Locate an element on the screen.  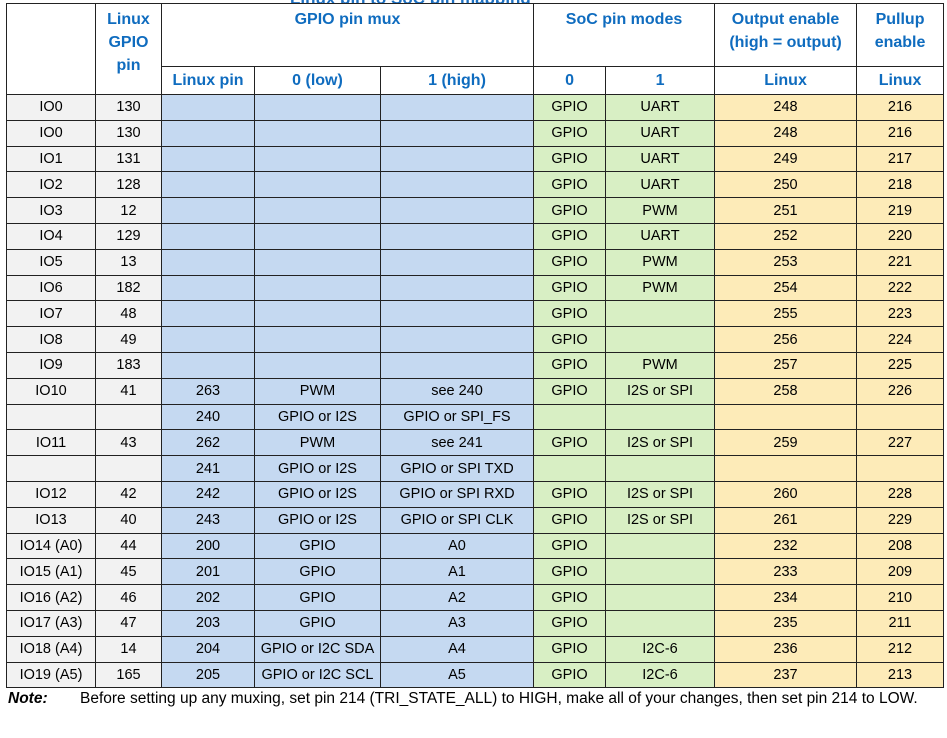
subheader-soc-0: 0 is located at coordinates (570, 80).